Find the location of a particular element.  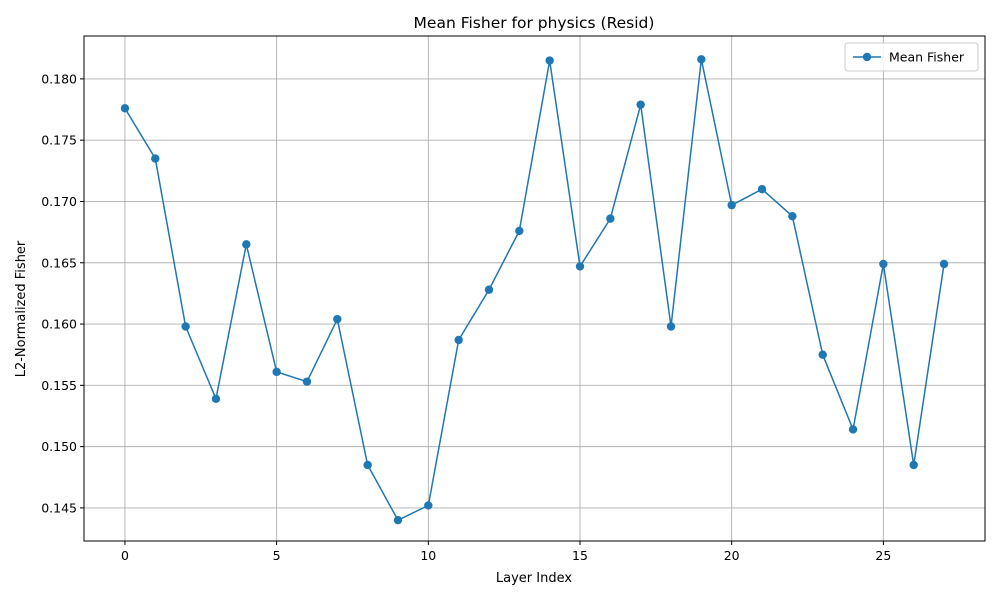

legend: Mean Fisher is located at coordinates (911, 57).